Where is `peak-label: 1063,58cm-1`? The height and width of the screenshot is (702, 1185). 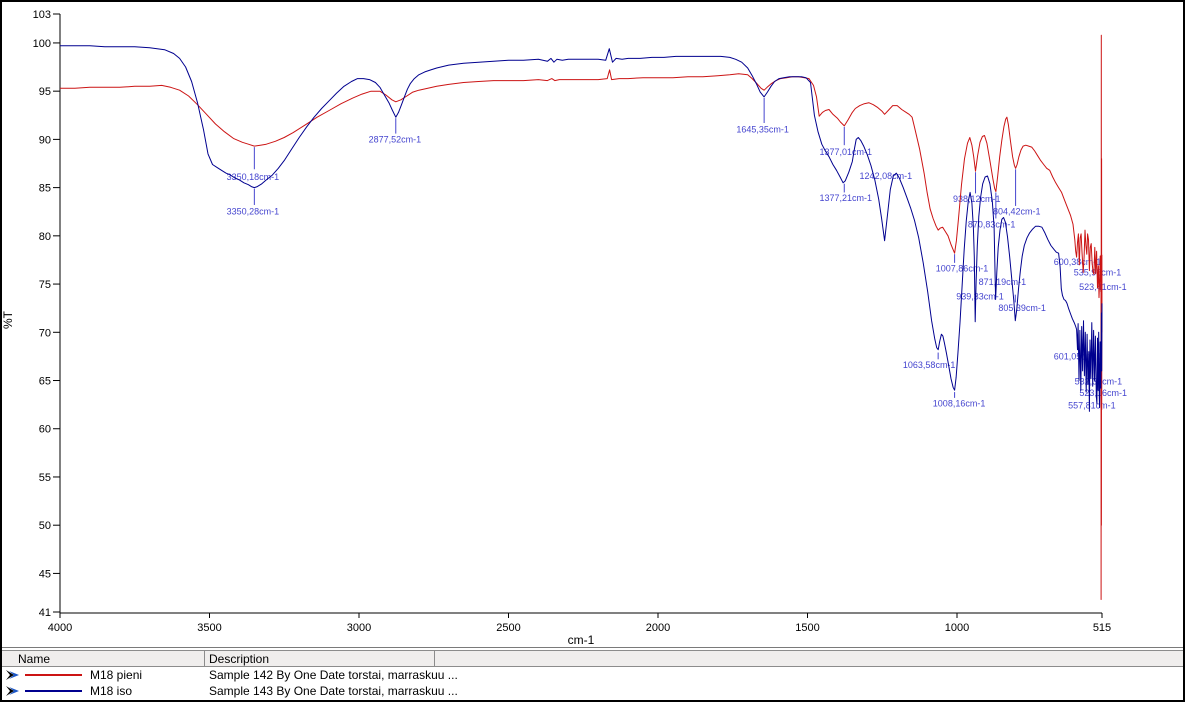 peak-label: 1063,58cm-1 is located at coordinates (929, 365).